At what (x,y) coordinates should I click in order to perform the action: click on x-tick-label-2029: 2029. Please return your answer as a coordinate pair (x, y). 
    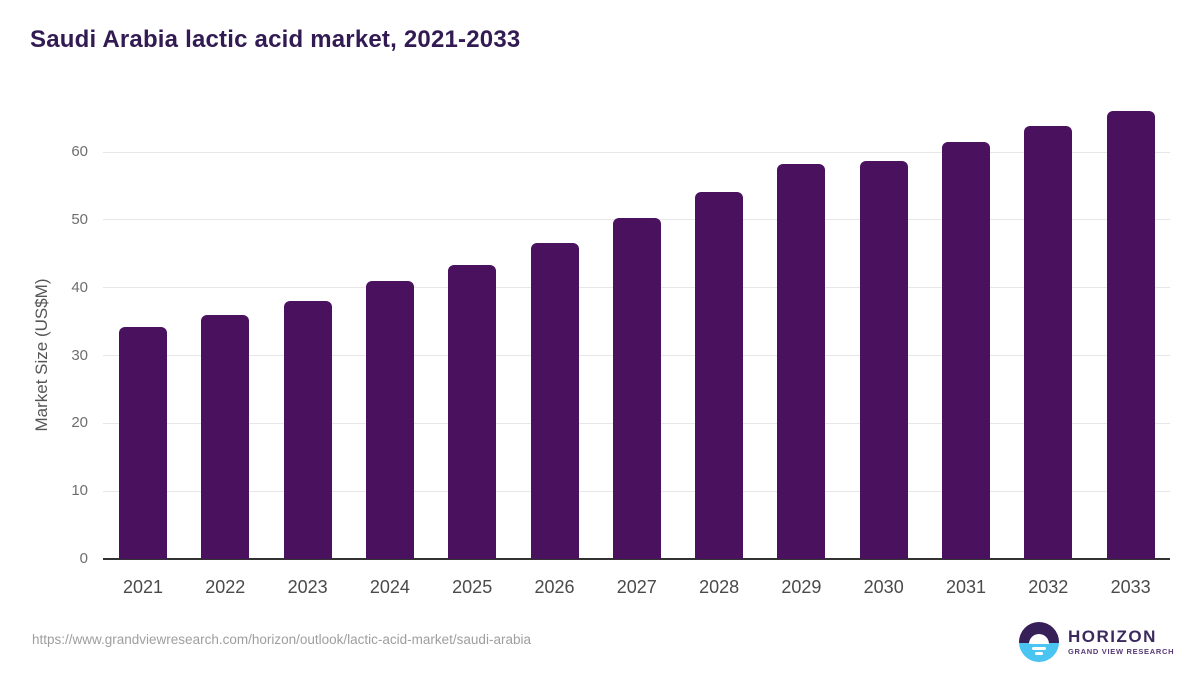
    Looking at the image, I should click on (801, 587).